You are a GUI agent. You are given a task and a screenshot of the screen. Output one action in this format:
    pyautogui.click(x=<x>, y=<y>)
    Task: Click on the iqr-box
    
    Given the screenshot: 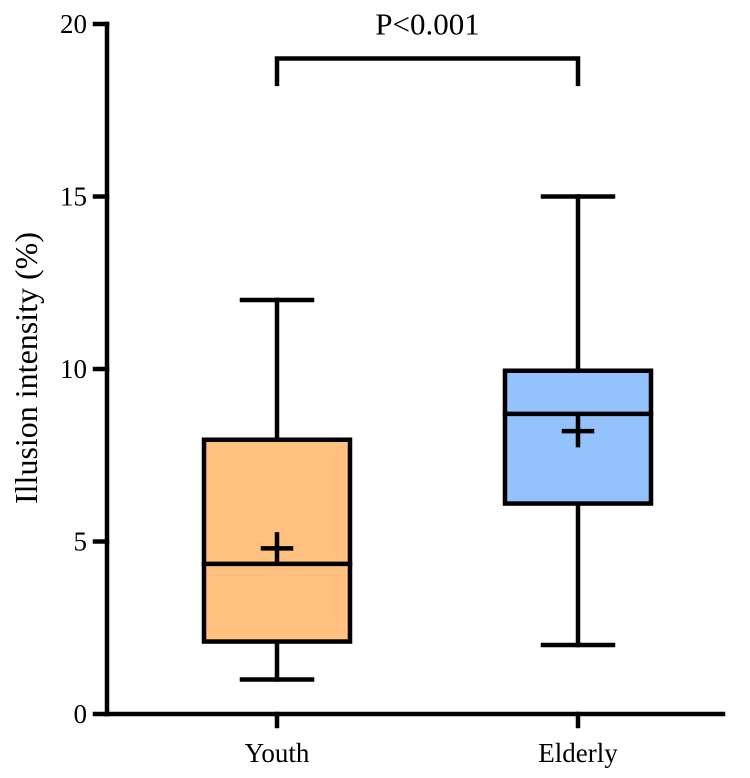 What is the action you would take?
    pyautogui.click(x=578, y=437)
    